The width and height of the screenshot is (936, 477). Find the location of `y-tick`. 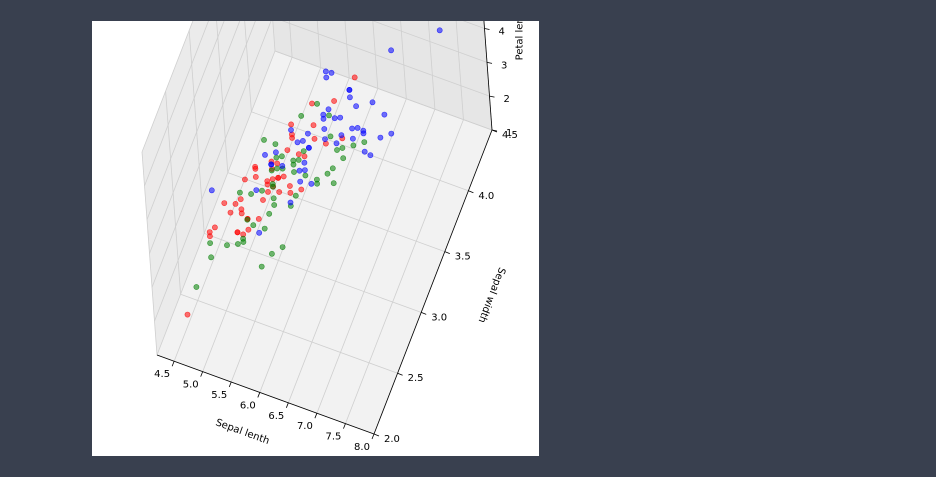

y-tick is located at coordinates (376, 435).